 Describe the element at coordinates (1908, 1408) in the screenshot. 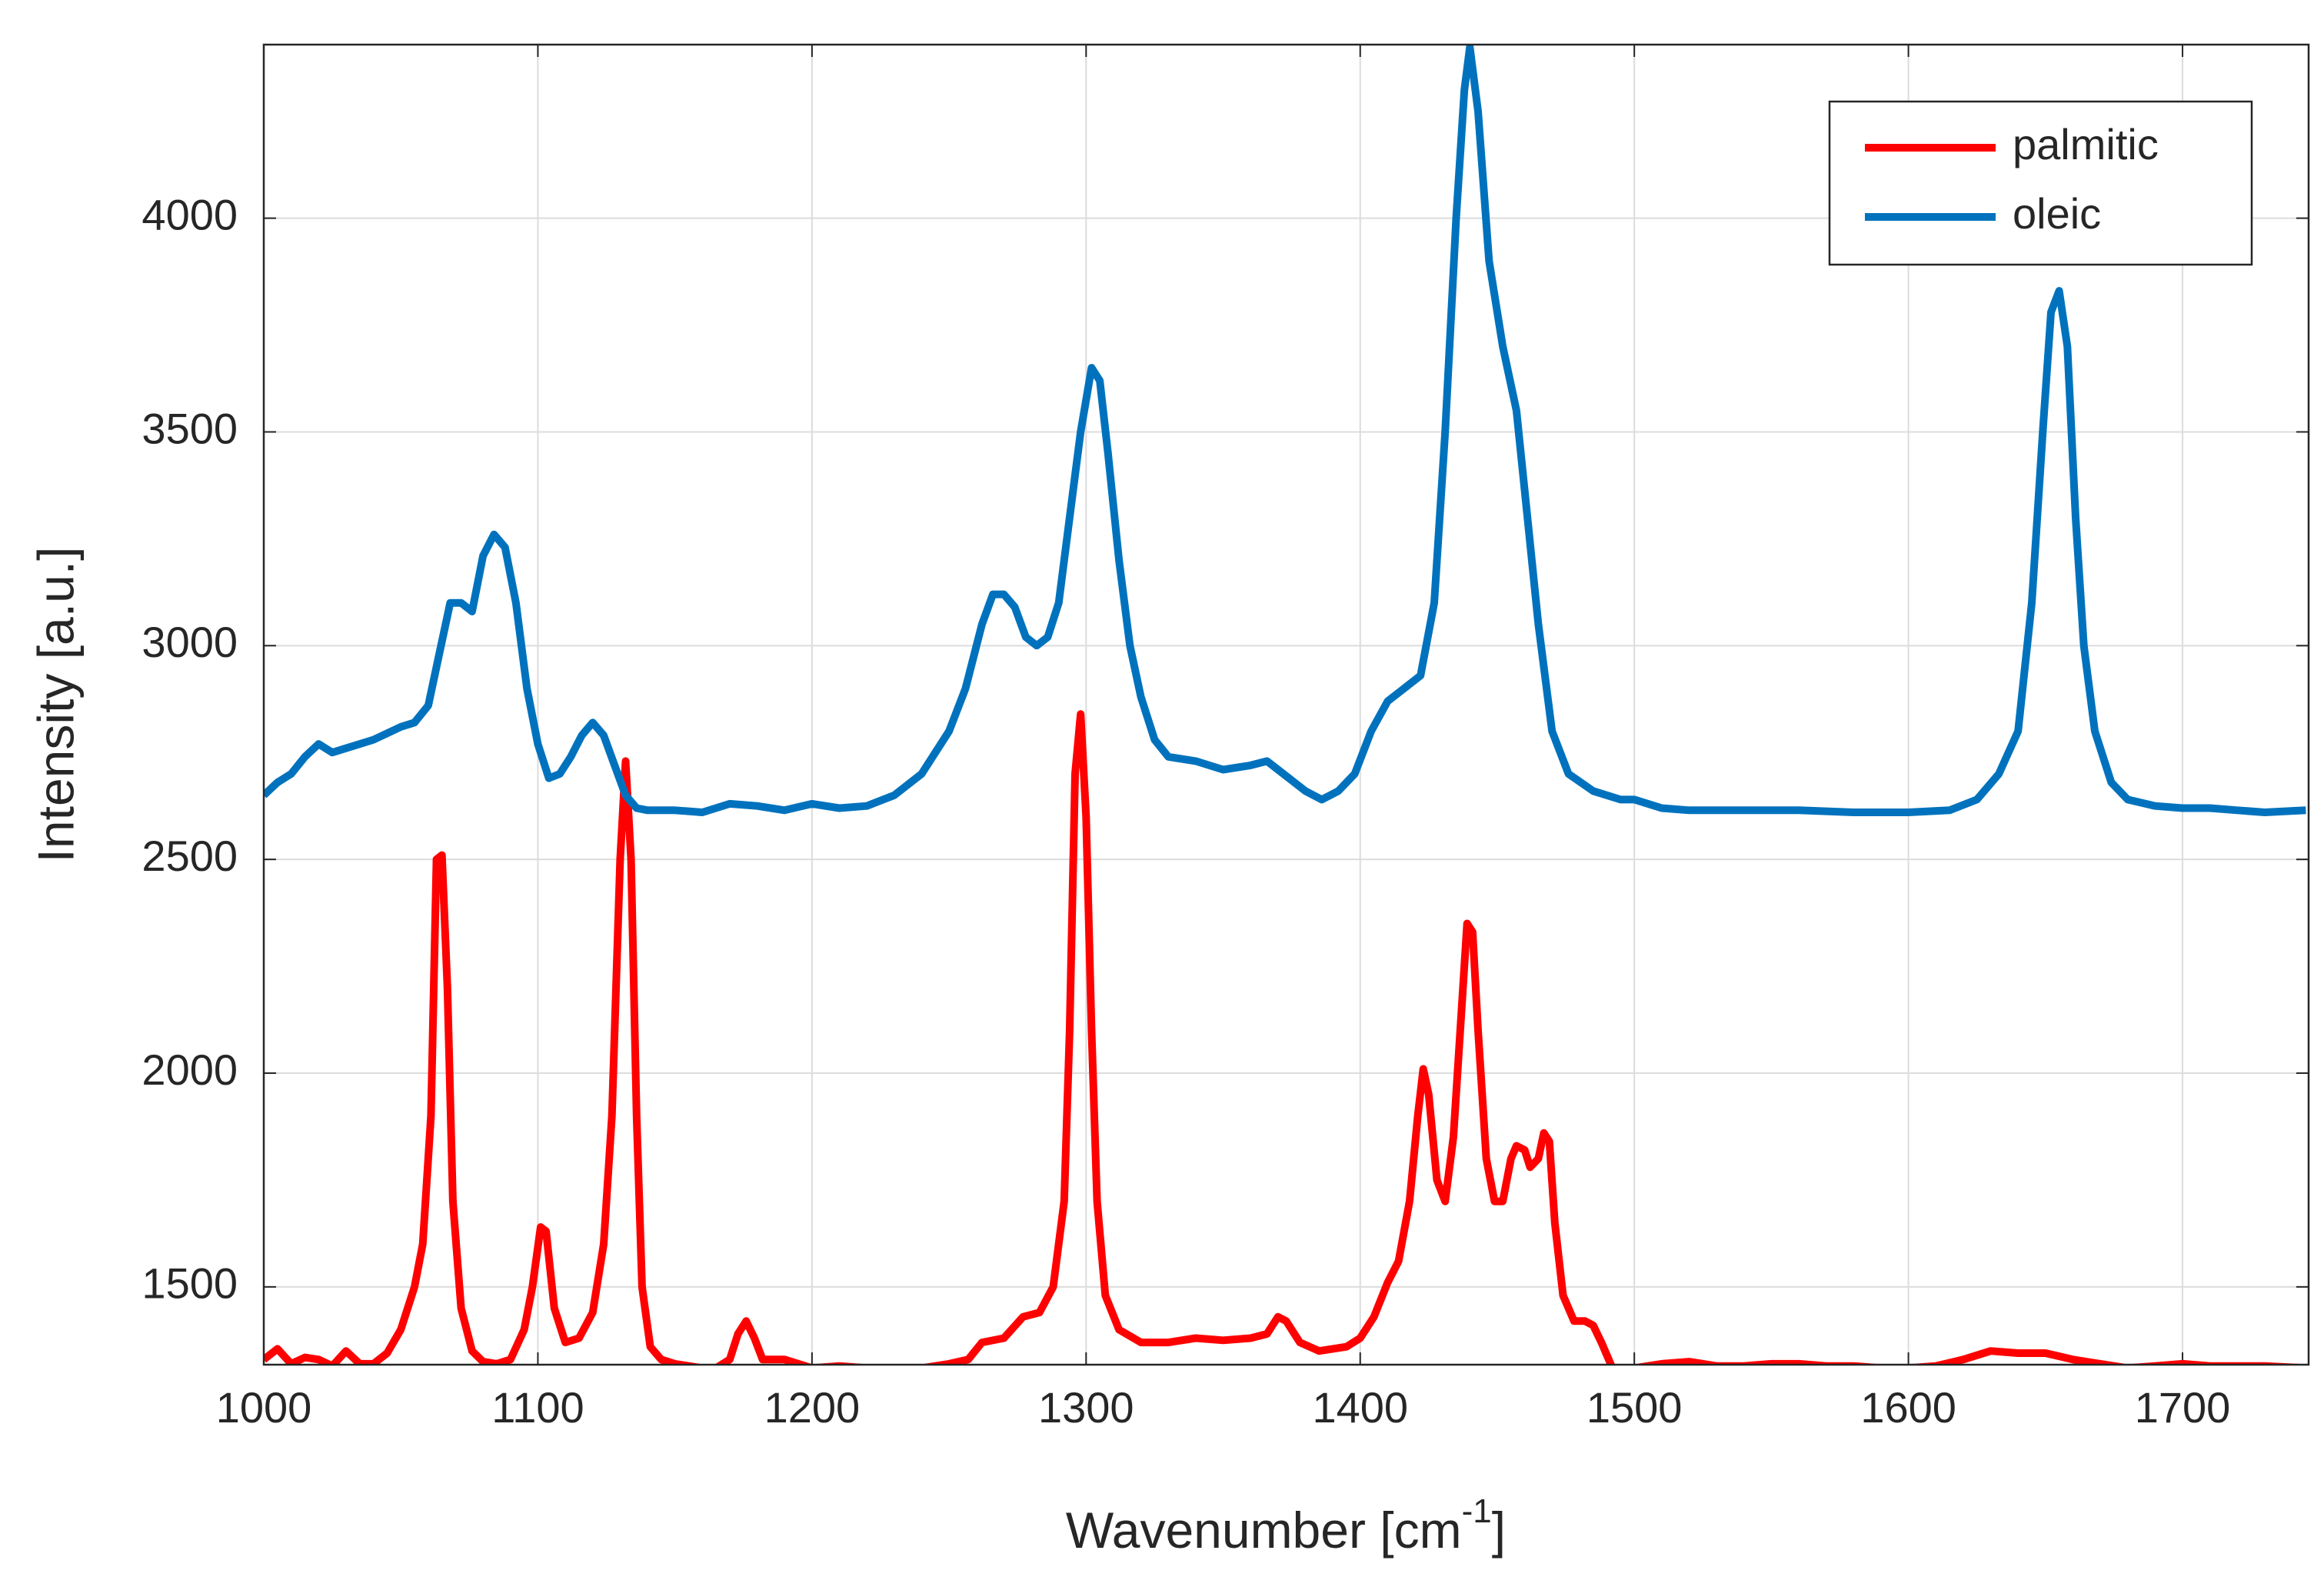

I see `x-tick-label: 1600` at that location.